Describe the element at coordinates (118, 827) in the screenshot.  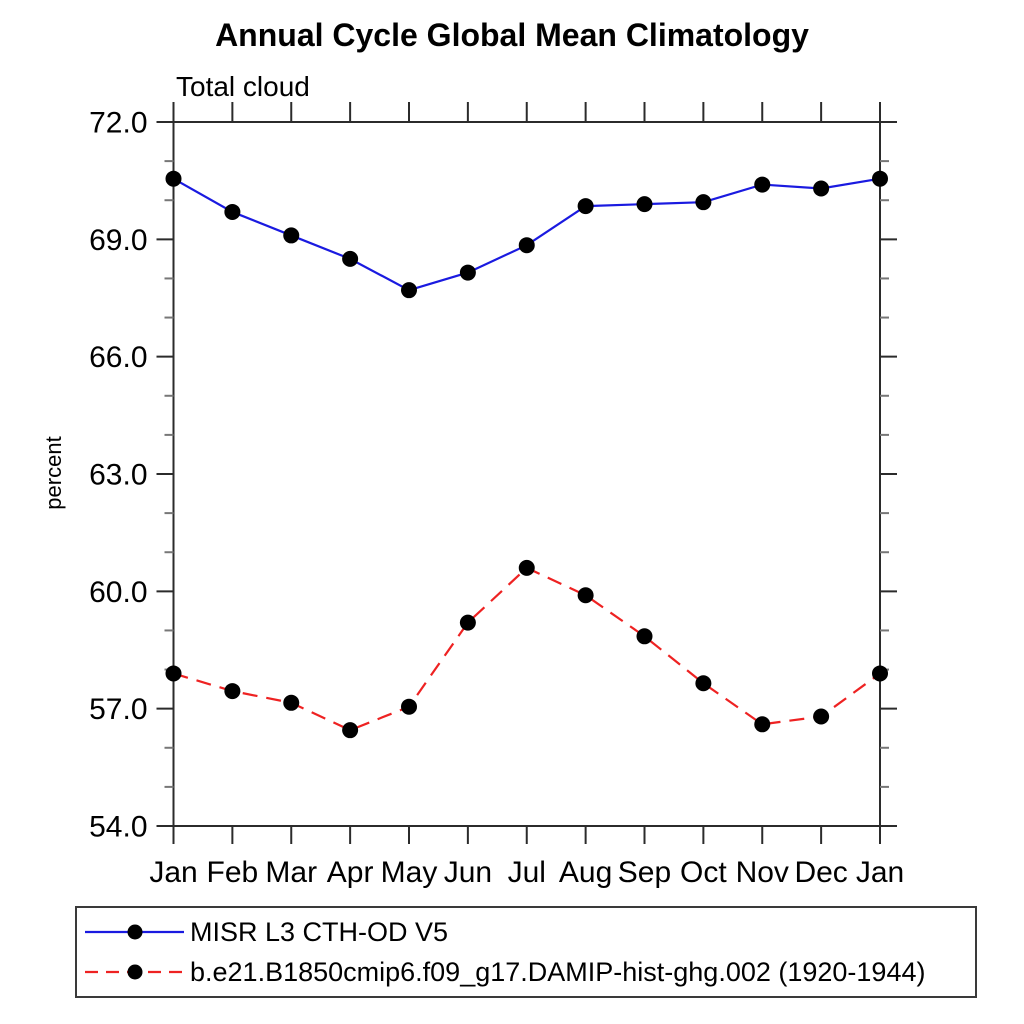
I see `y-tick-label: 54.0` at that location.